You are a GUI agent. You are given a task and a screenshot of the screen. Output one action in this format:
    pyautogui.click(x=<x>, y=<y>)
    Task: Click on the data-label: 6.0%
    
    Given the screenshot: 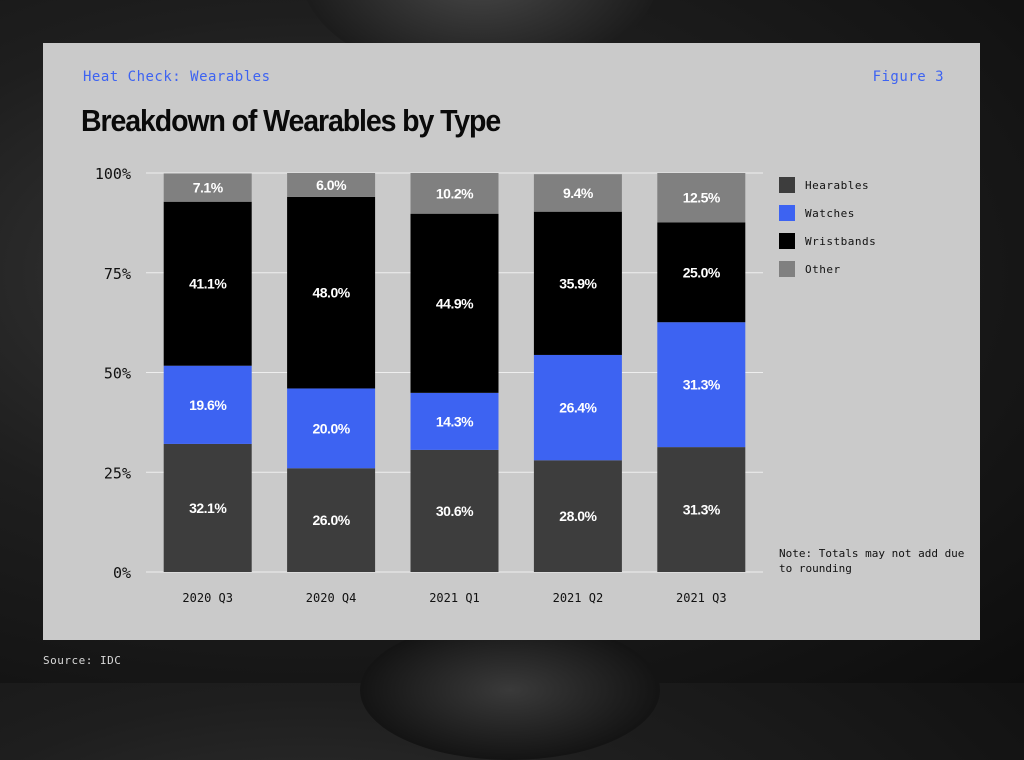 What is the action you would take?
    pyautogui.click(x=331, y=185)
    